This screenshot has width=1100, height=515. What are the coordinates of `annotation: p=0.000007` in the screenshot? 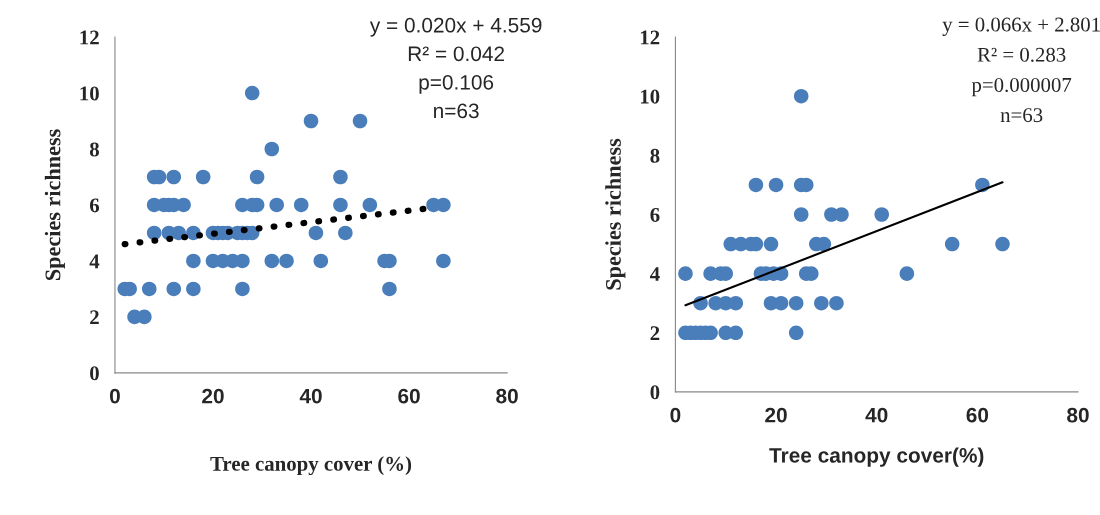 It's located at (1021, 87).